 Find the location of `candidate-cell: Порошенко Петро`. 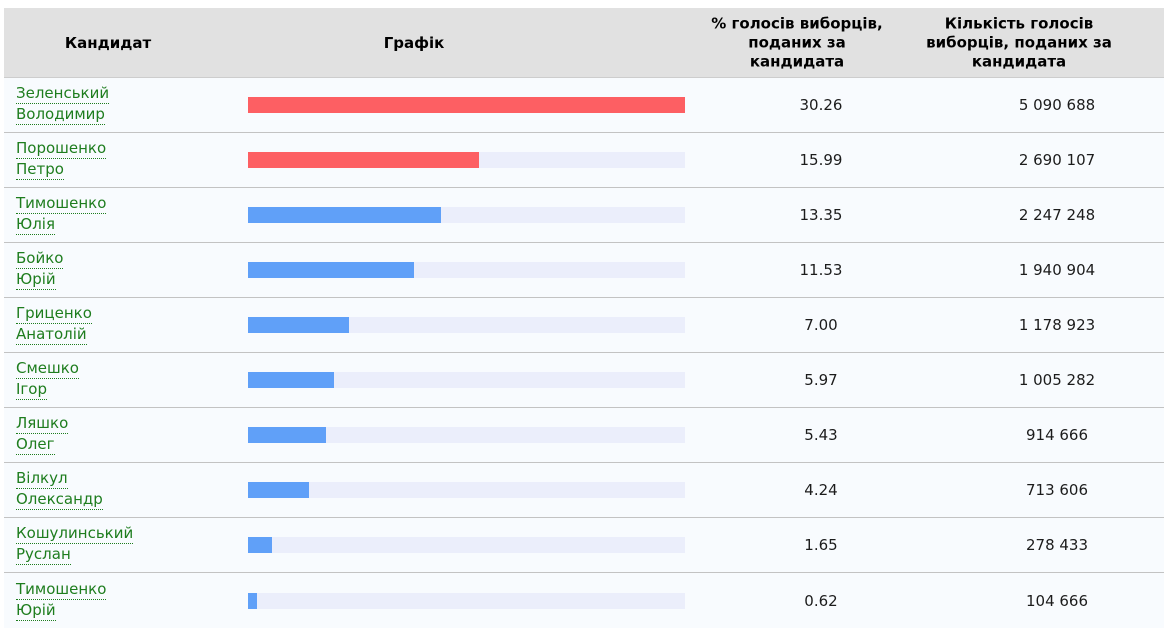

candidate-cell: Порошенко Петро is located at coordinates (61, 159).